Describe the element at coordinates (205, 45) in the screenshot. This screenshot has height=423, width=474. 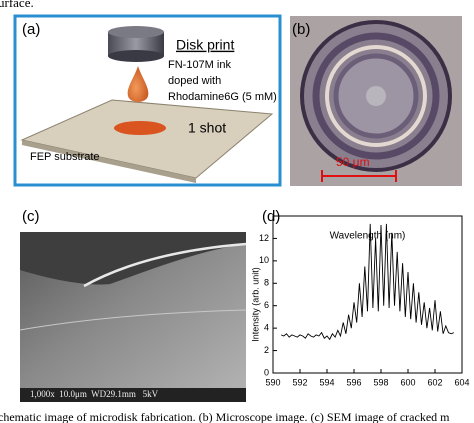
I see `panel-a-title: Disk print` at that location.